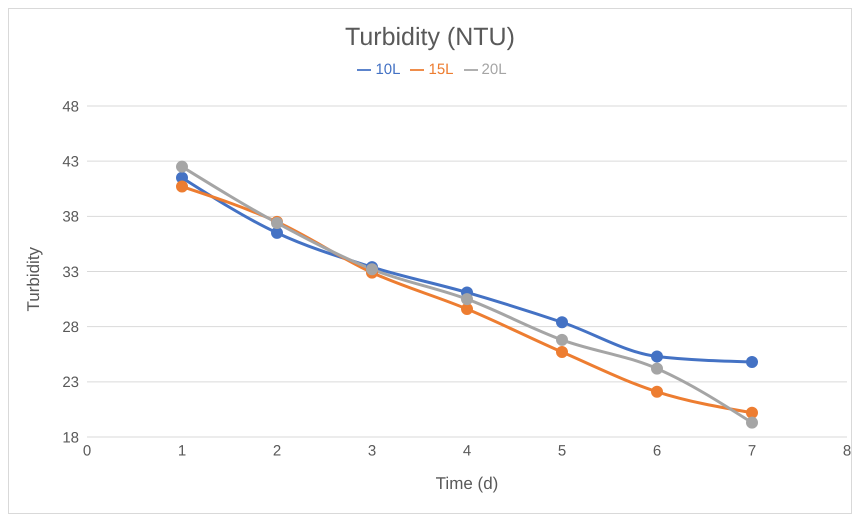  I want to click on x-axis-title: Time (d), so click(467, 483).